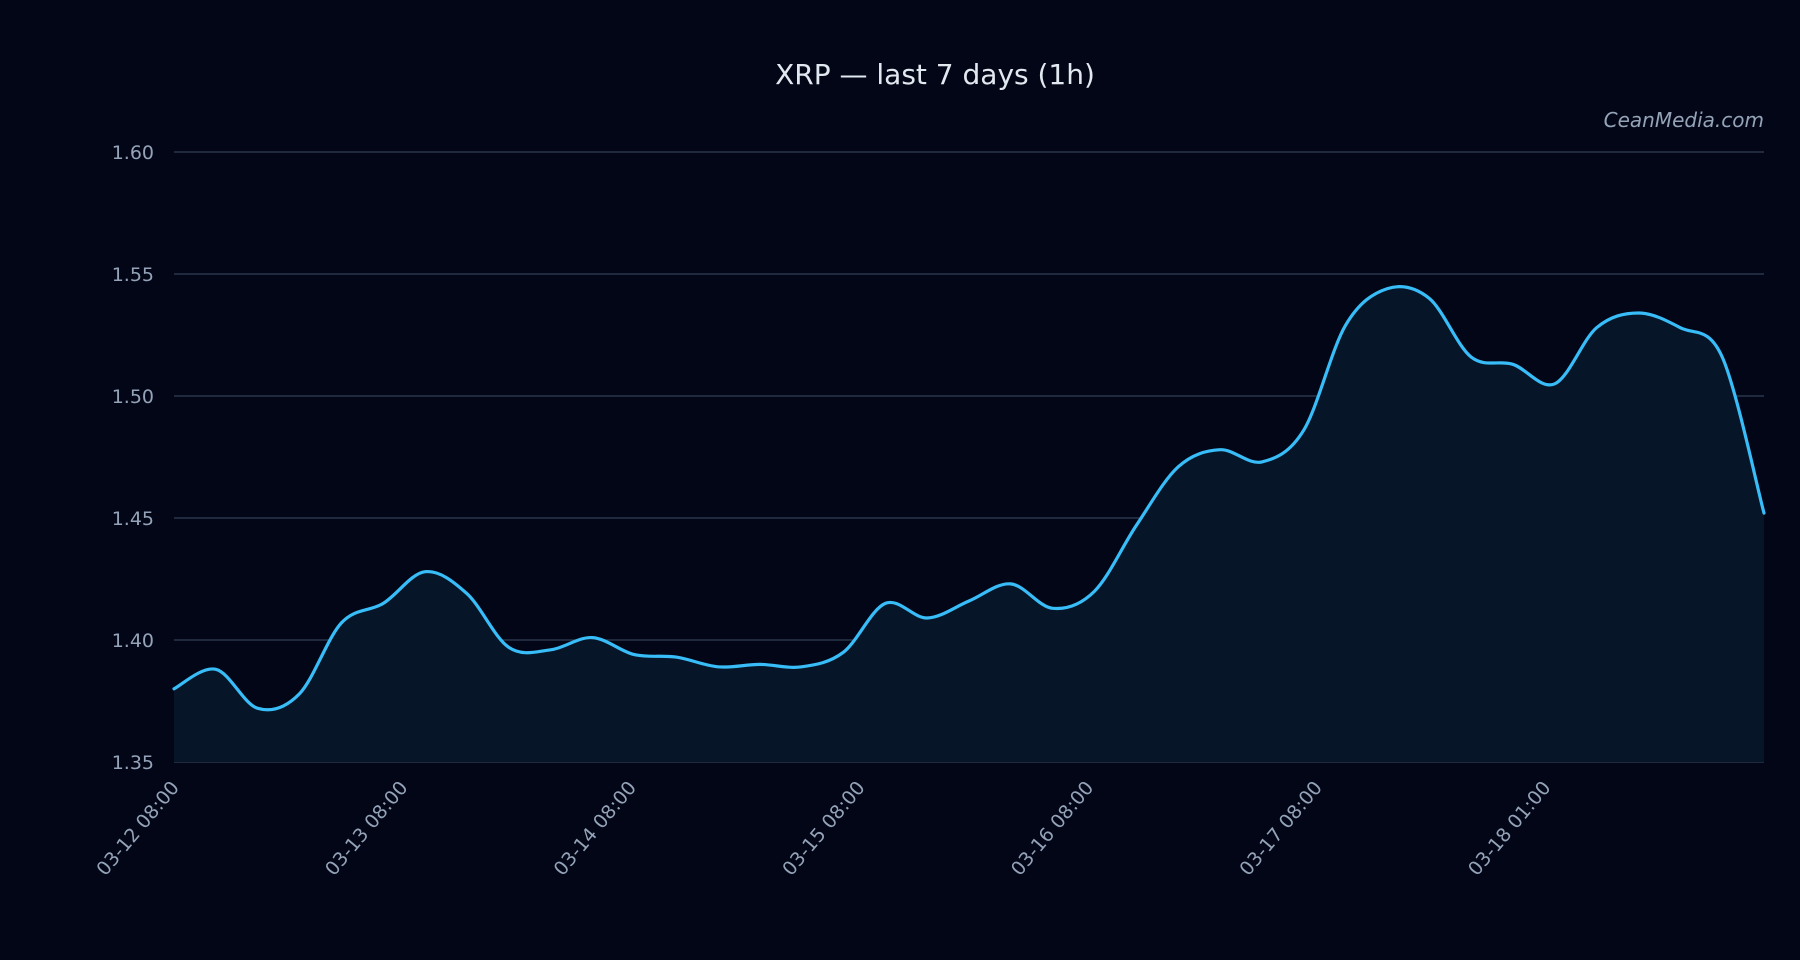 The image size is (1800, 960). Describe the element at coordinates (137, 828) in the screenshot. I see `x-tick-label: 03-12 08:00` at that location.